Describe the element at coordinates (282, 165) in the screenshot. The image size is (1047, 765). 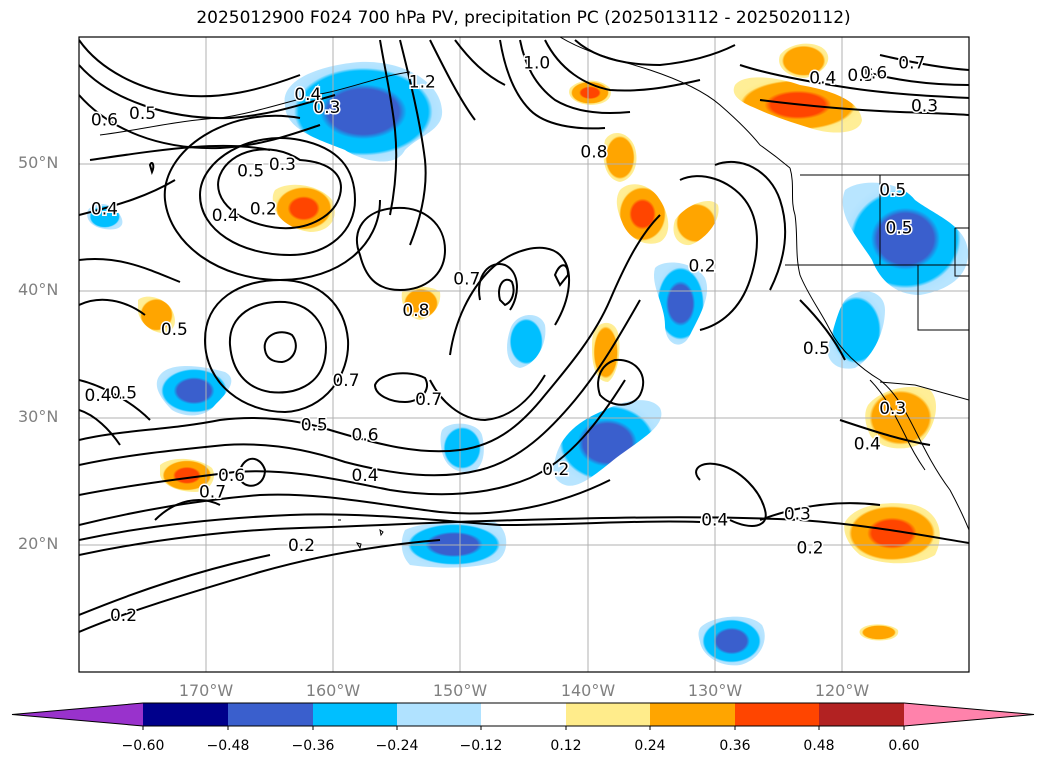
I see `contour-label-12: 0.3` at that location.